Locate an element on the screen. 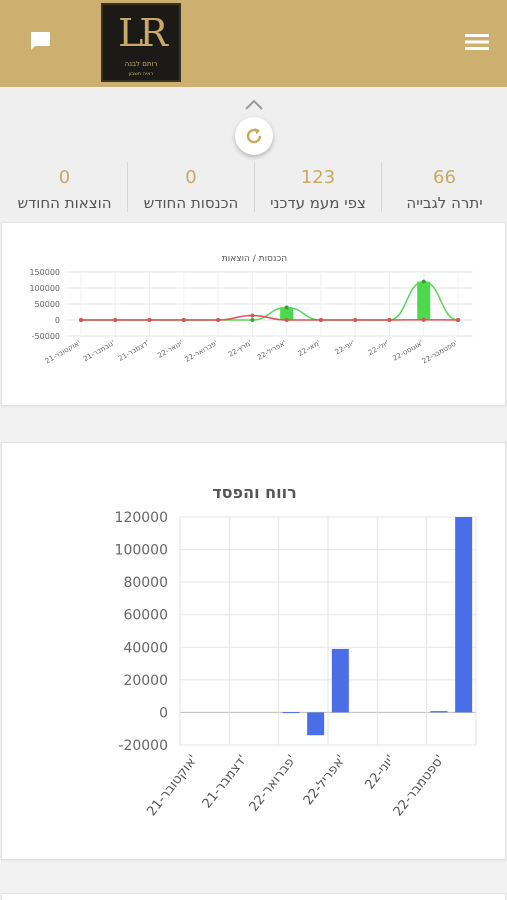 This screenshot has width=507, height=900. stat-label: הוצאות החודש is located at coordinates (64, 203).